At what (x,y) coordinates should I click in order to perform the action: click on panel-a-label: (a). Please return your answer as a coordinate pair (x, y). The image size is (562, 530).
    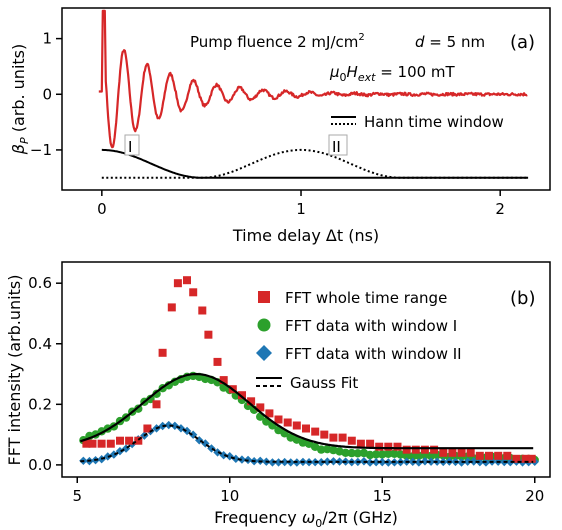
    Looking at the image, I should click on (522, 42).